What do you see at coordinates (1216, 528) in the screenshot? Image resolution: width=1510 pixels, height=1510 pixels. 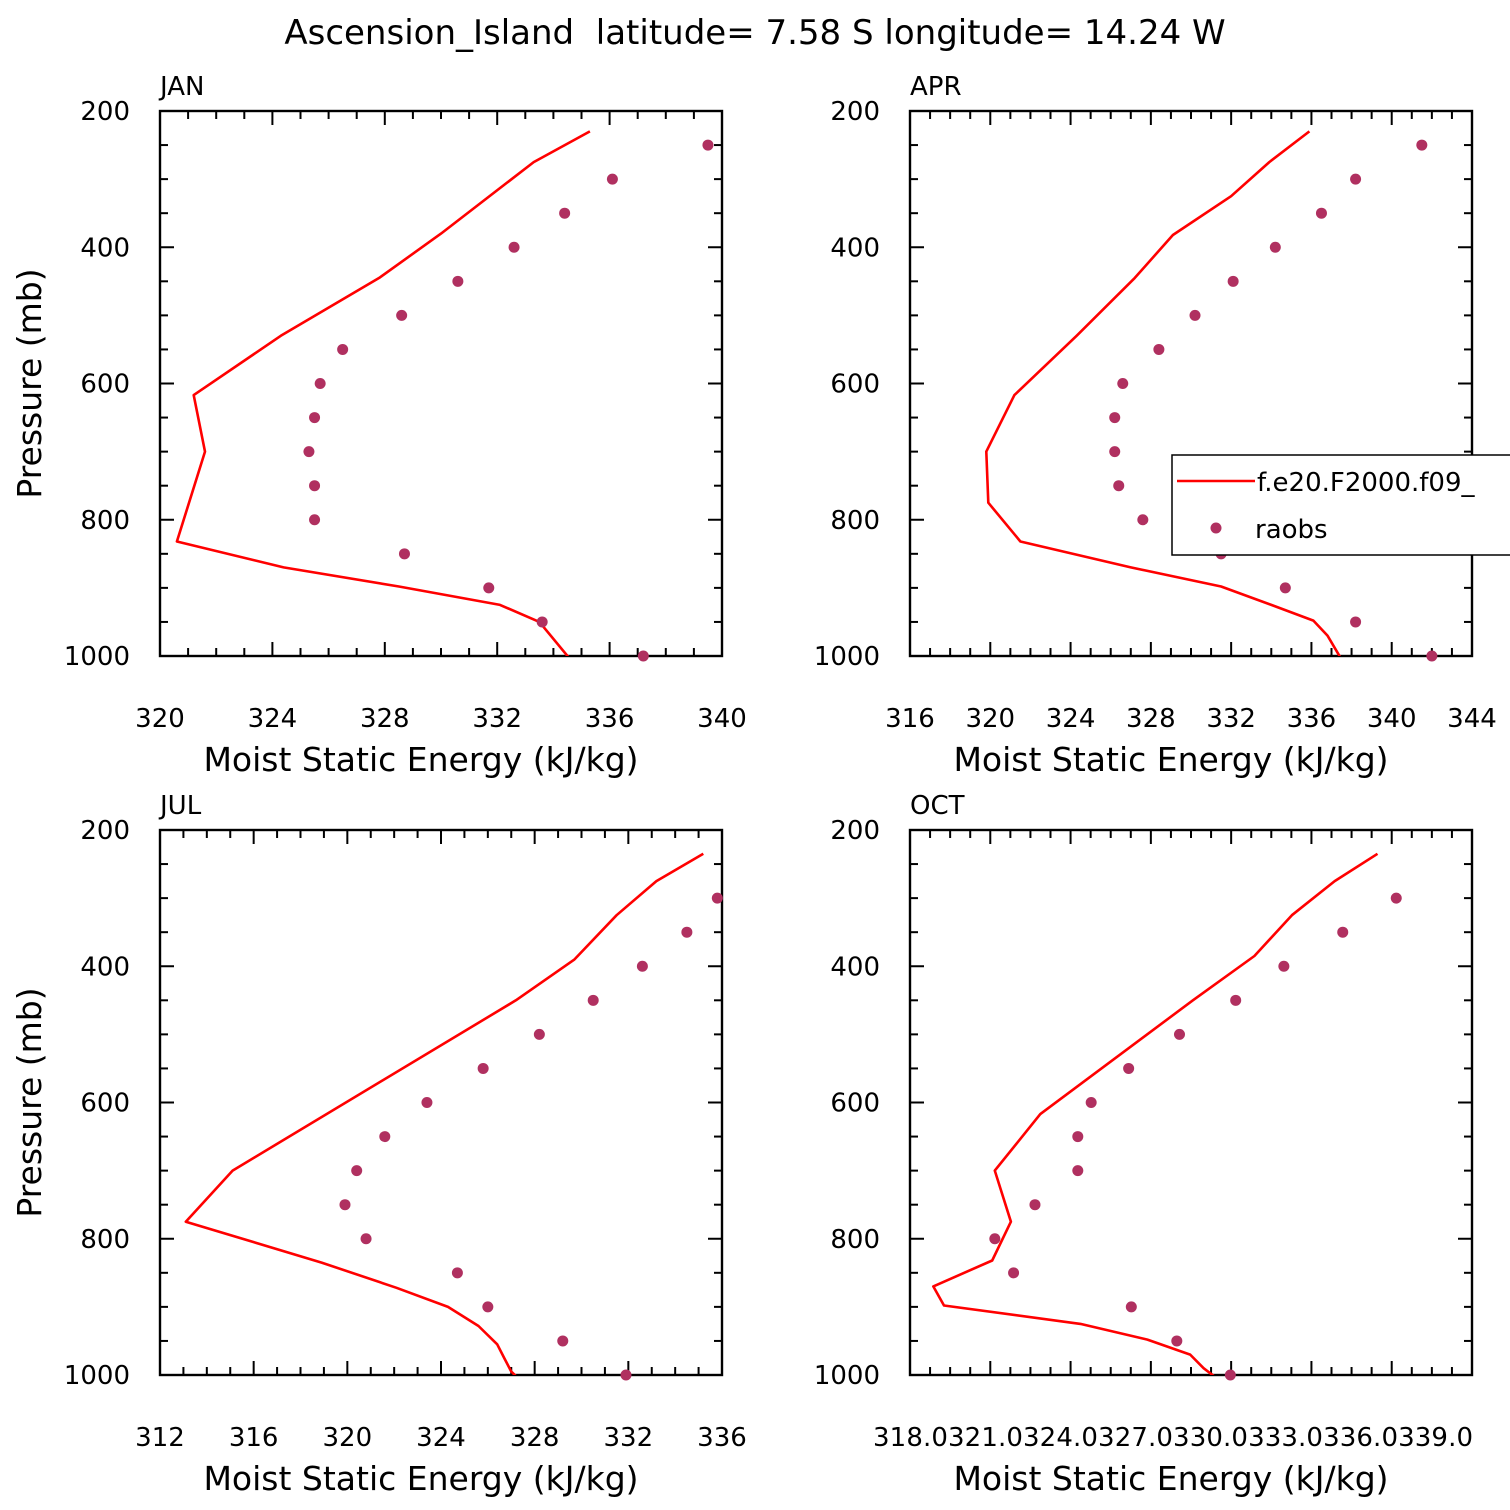 I see `legend-dot-swatch` at bounding box center [1216, 528].